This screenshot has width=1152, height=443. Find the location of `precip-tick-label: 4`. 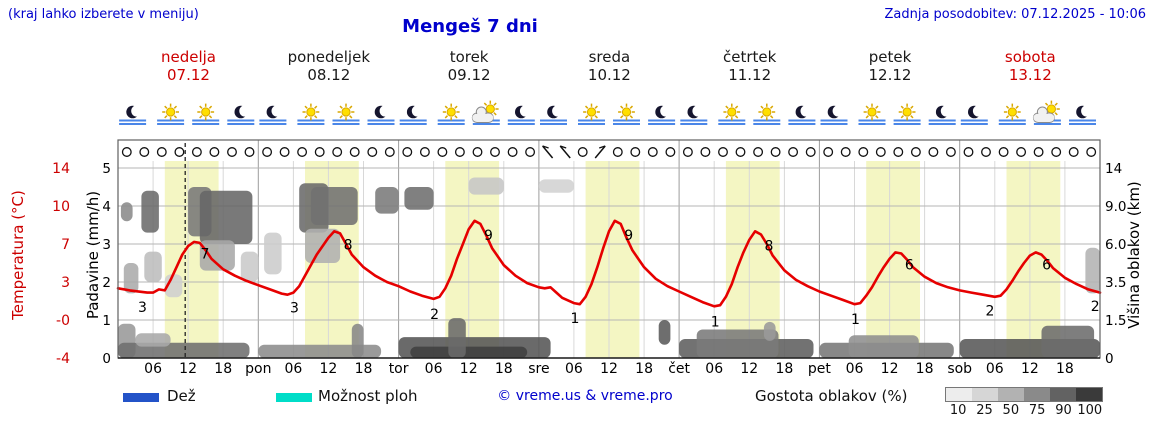

precip-tick-label: 4 is located at coordinates (106, 207).